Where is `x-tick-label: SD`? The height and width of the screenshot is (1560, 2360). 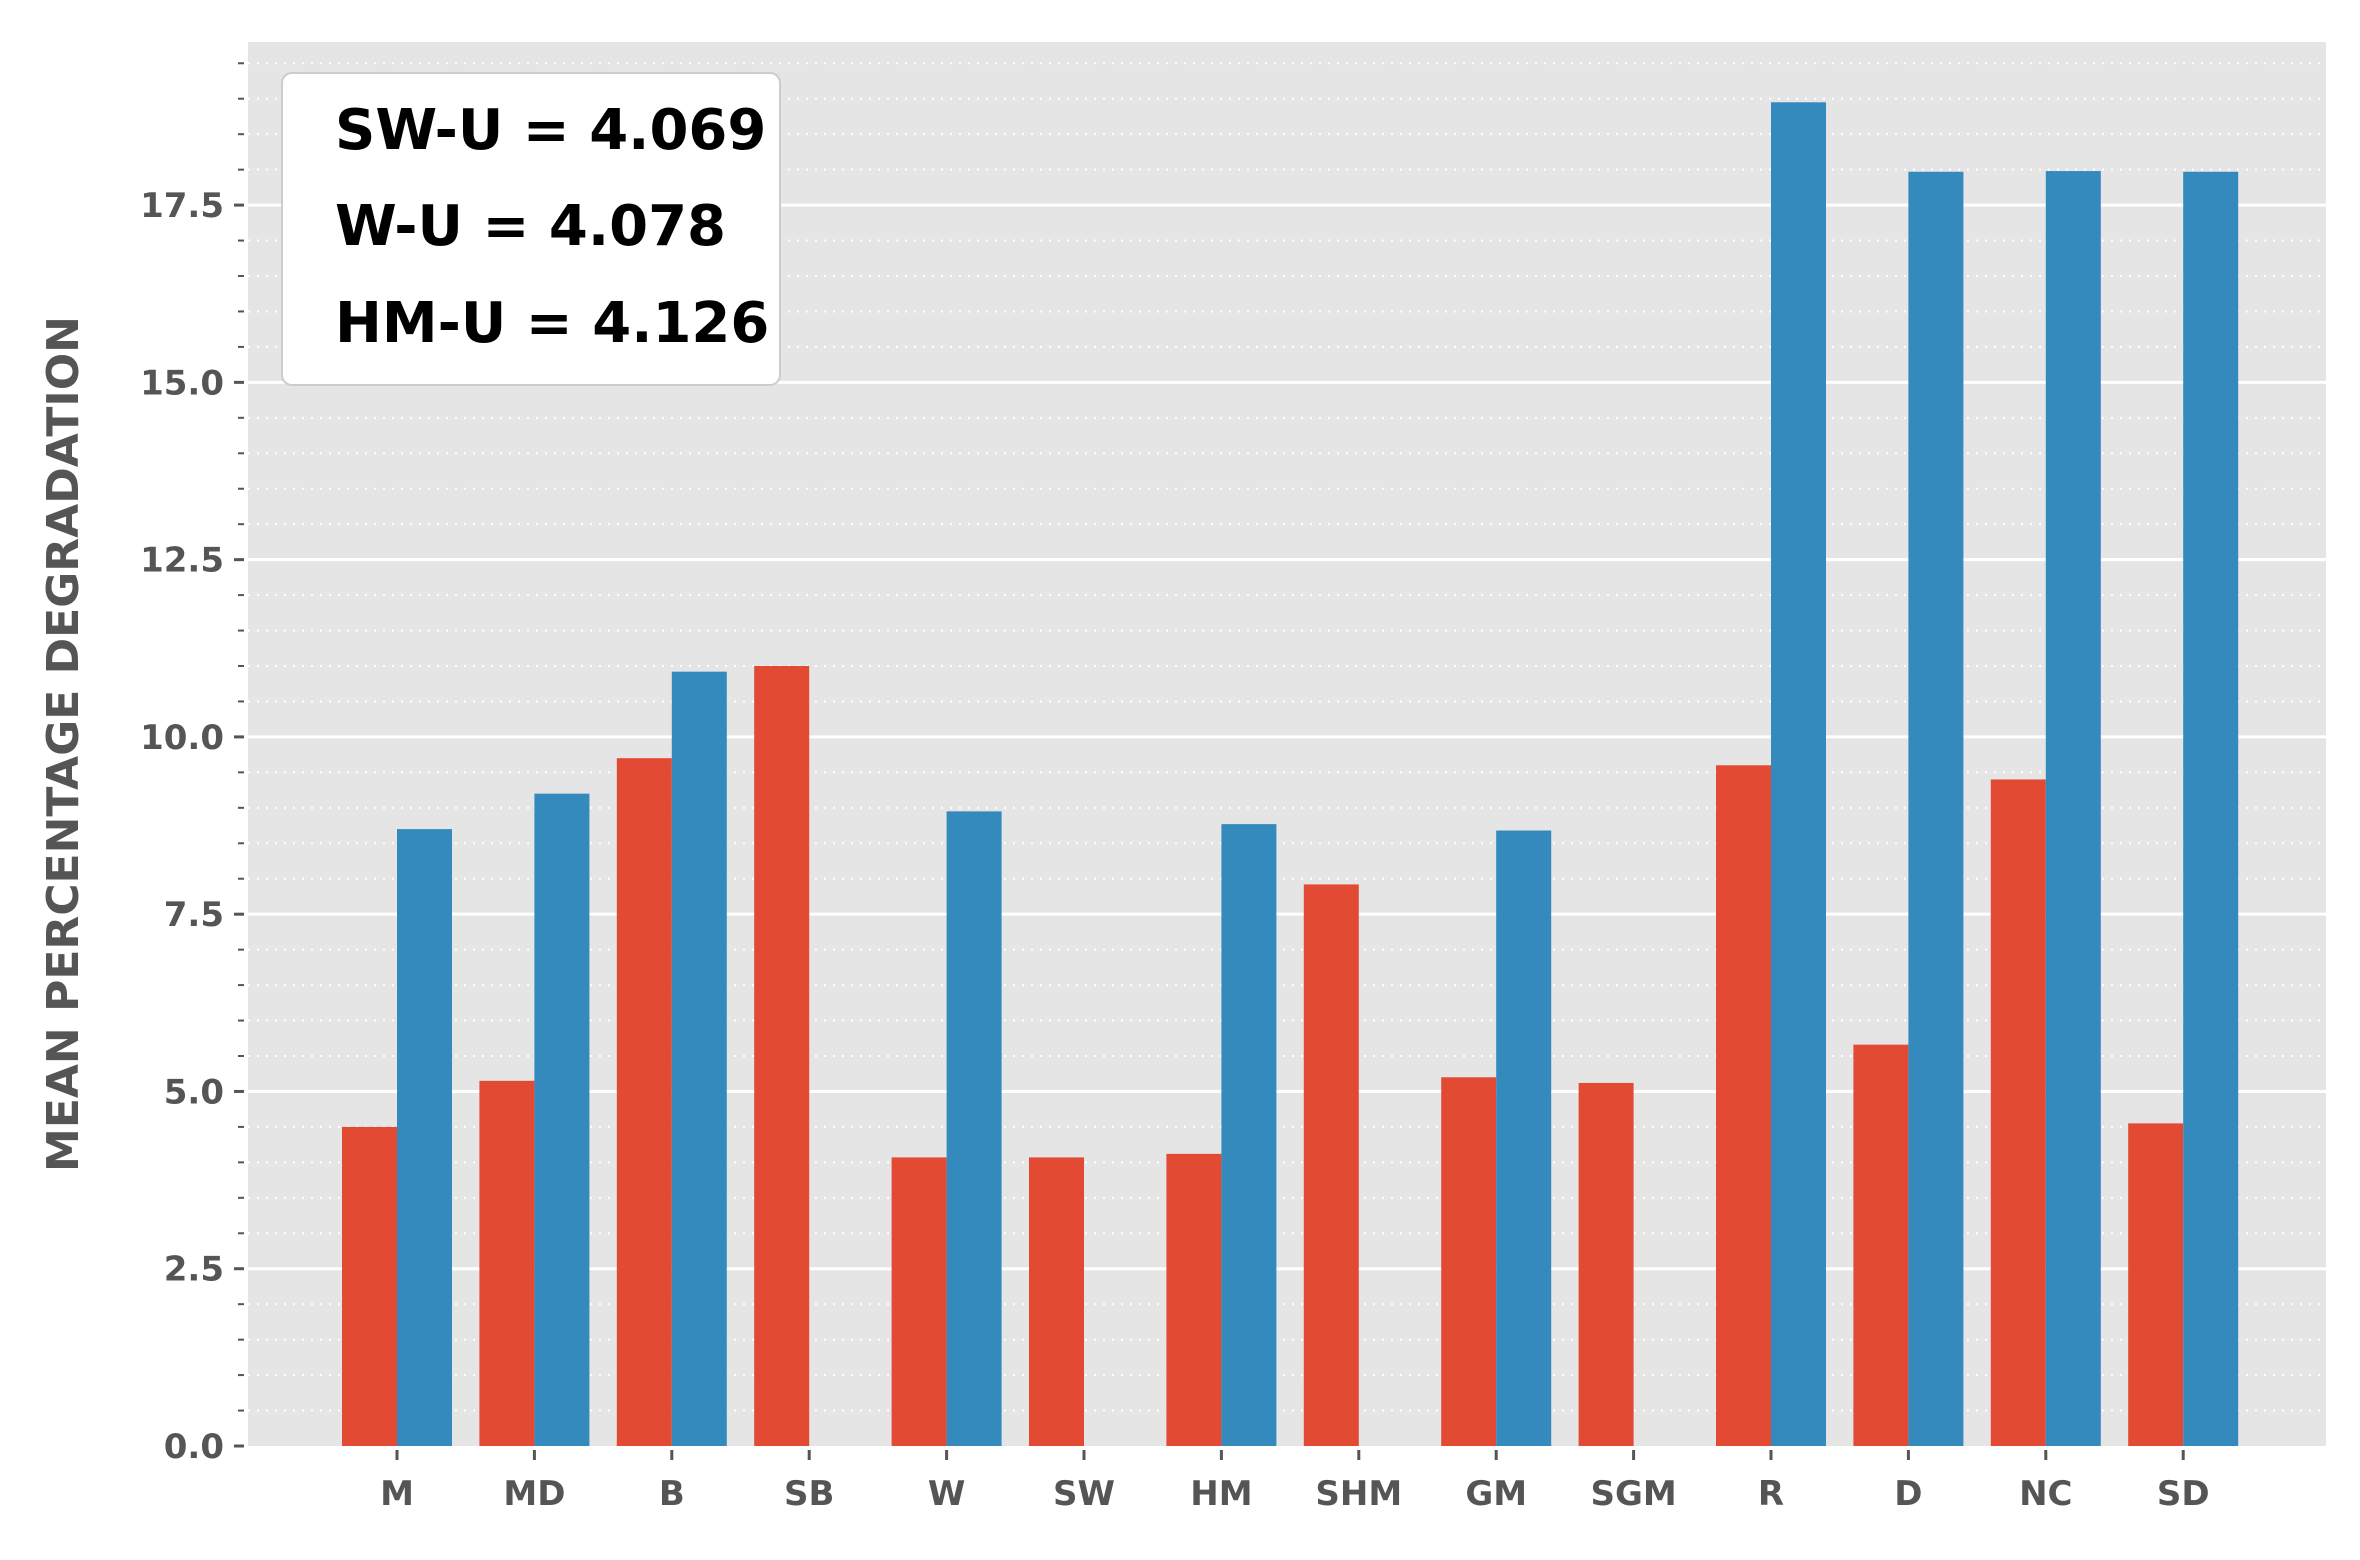
x-tick-label: SD is located at coordinates (2183, 1494).